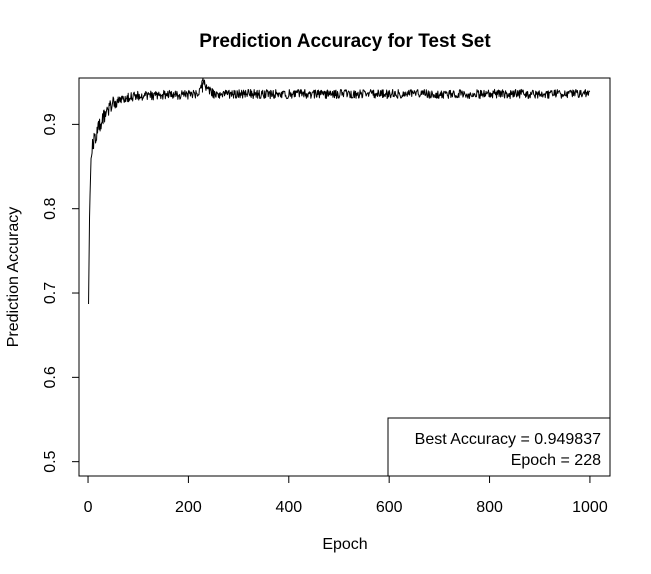 The height and width of the screenshot is (574, 651). I want to click on x-axis-label: Epoch, so click(344, 544).